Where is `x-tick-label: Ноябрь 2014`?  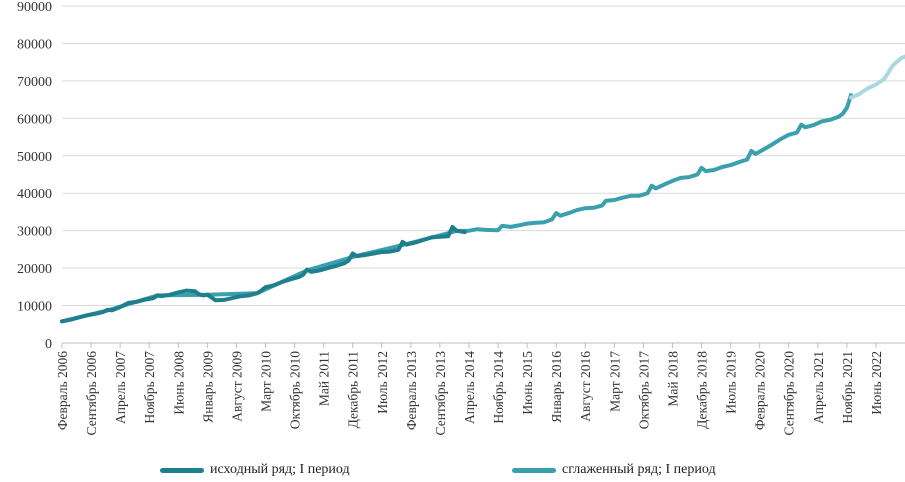 x-tick-label: Ноябрь 2014 is located at coordinates (498, 387).